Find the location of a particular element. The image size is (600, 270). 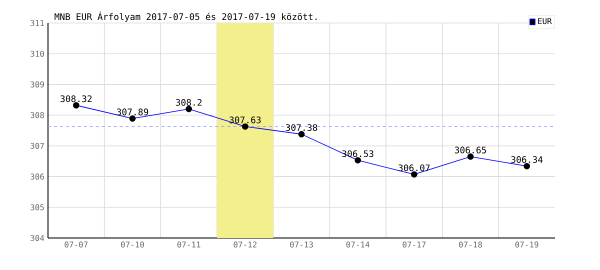

data-label: 307.63 is located at coordinates (245, 120).